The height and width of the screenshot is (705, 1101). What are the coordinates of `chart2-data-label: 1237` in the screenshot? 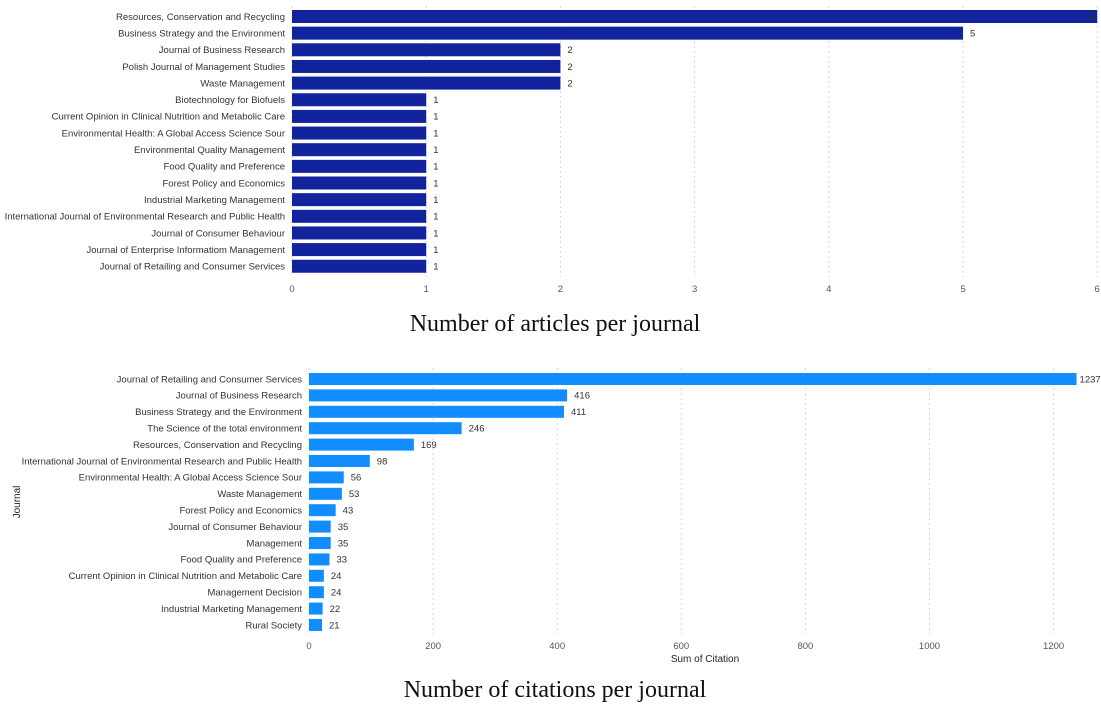 It's located at (1090, 379).